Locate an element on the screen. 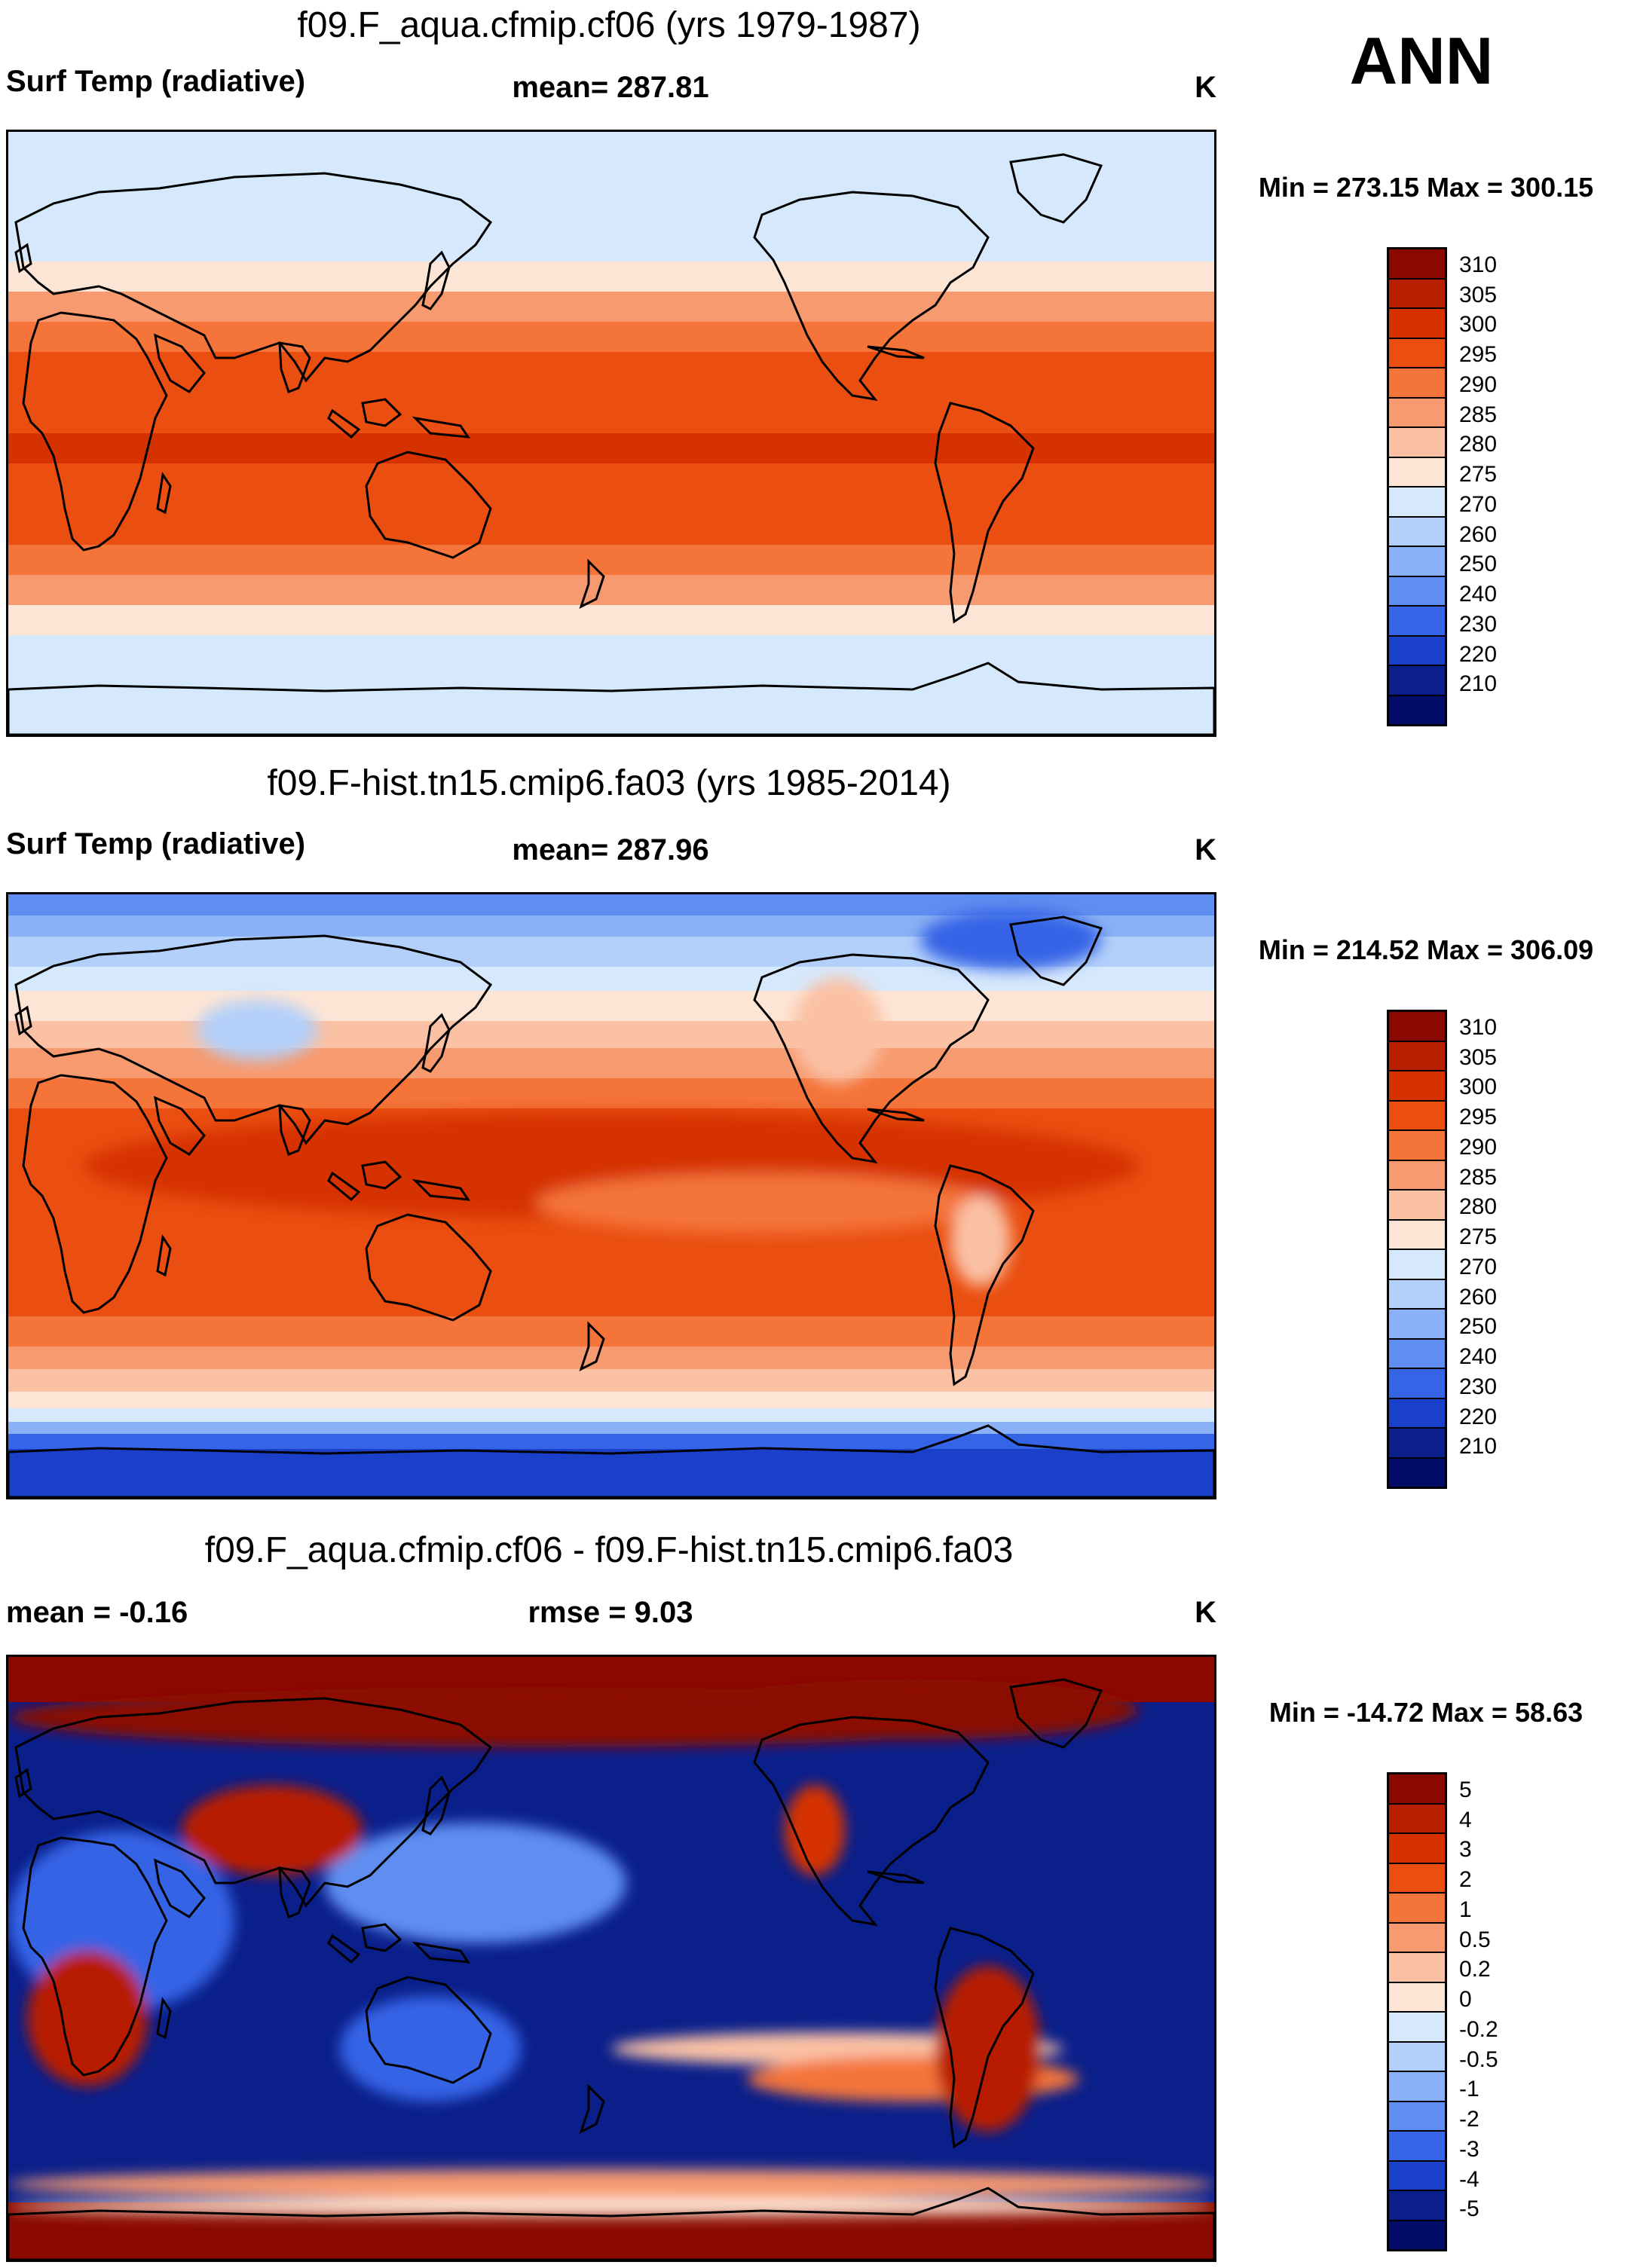 Image resolution: width=1634 pixels, height=2268 pixels. colorbar-tick-label: 0.2 is located at coordinates (1475, 1969).